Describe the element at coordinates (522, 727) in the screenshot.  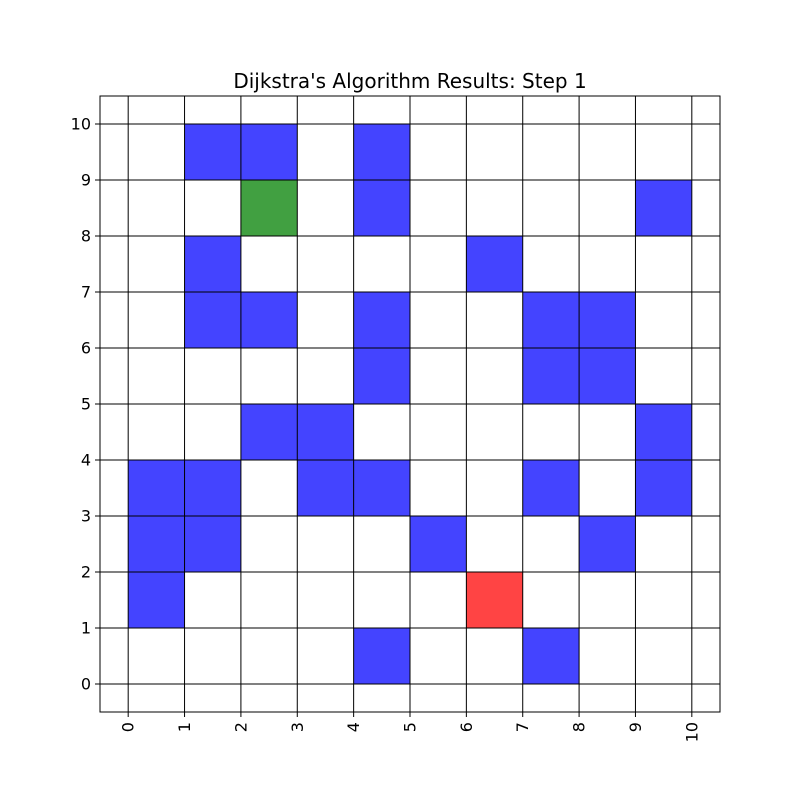
I see `x-tick-label: 7` at that location.